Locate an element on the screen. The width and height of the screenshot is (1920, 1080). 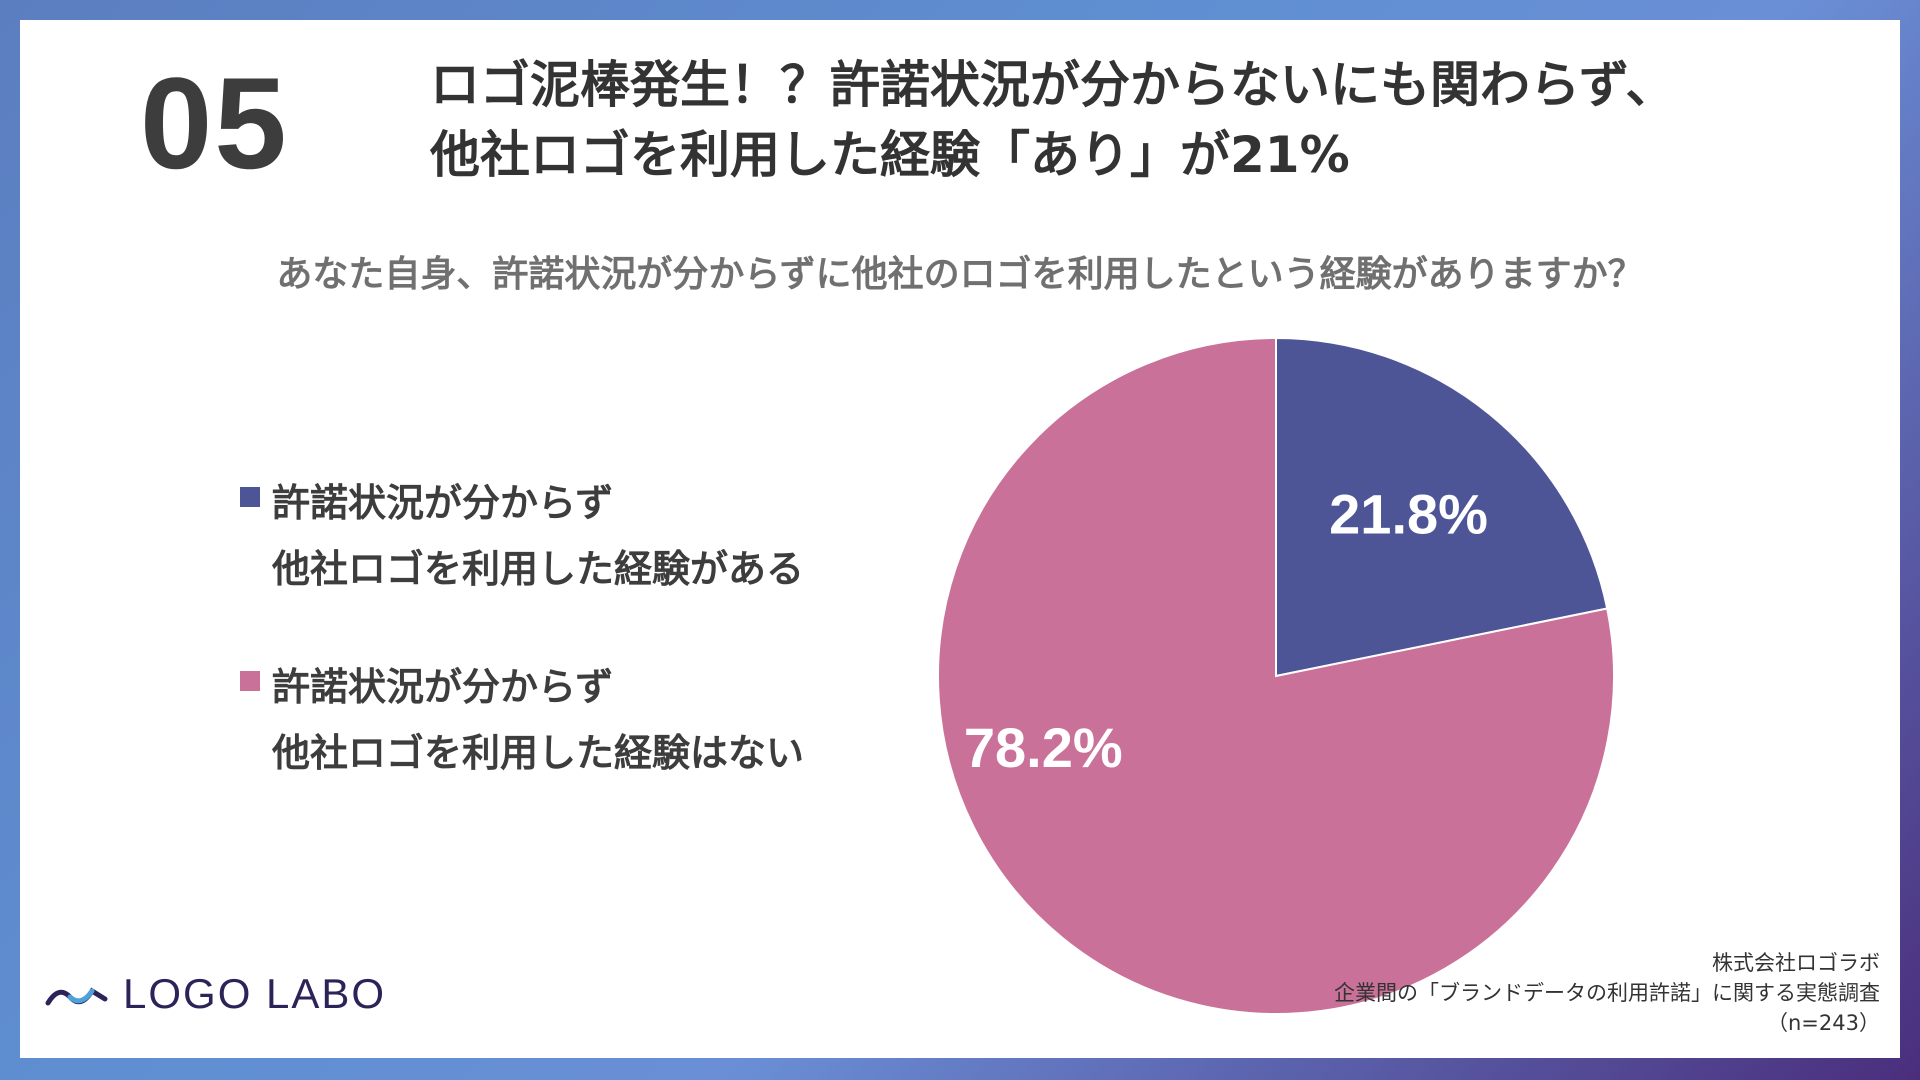
source-sample: （n=243） is located at coordinates (1823, 1023).